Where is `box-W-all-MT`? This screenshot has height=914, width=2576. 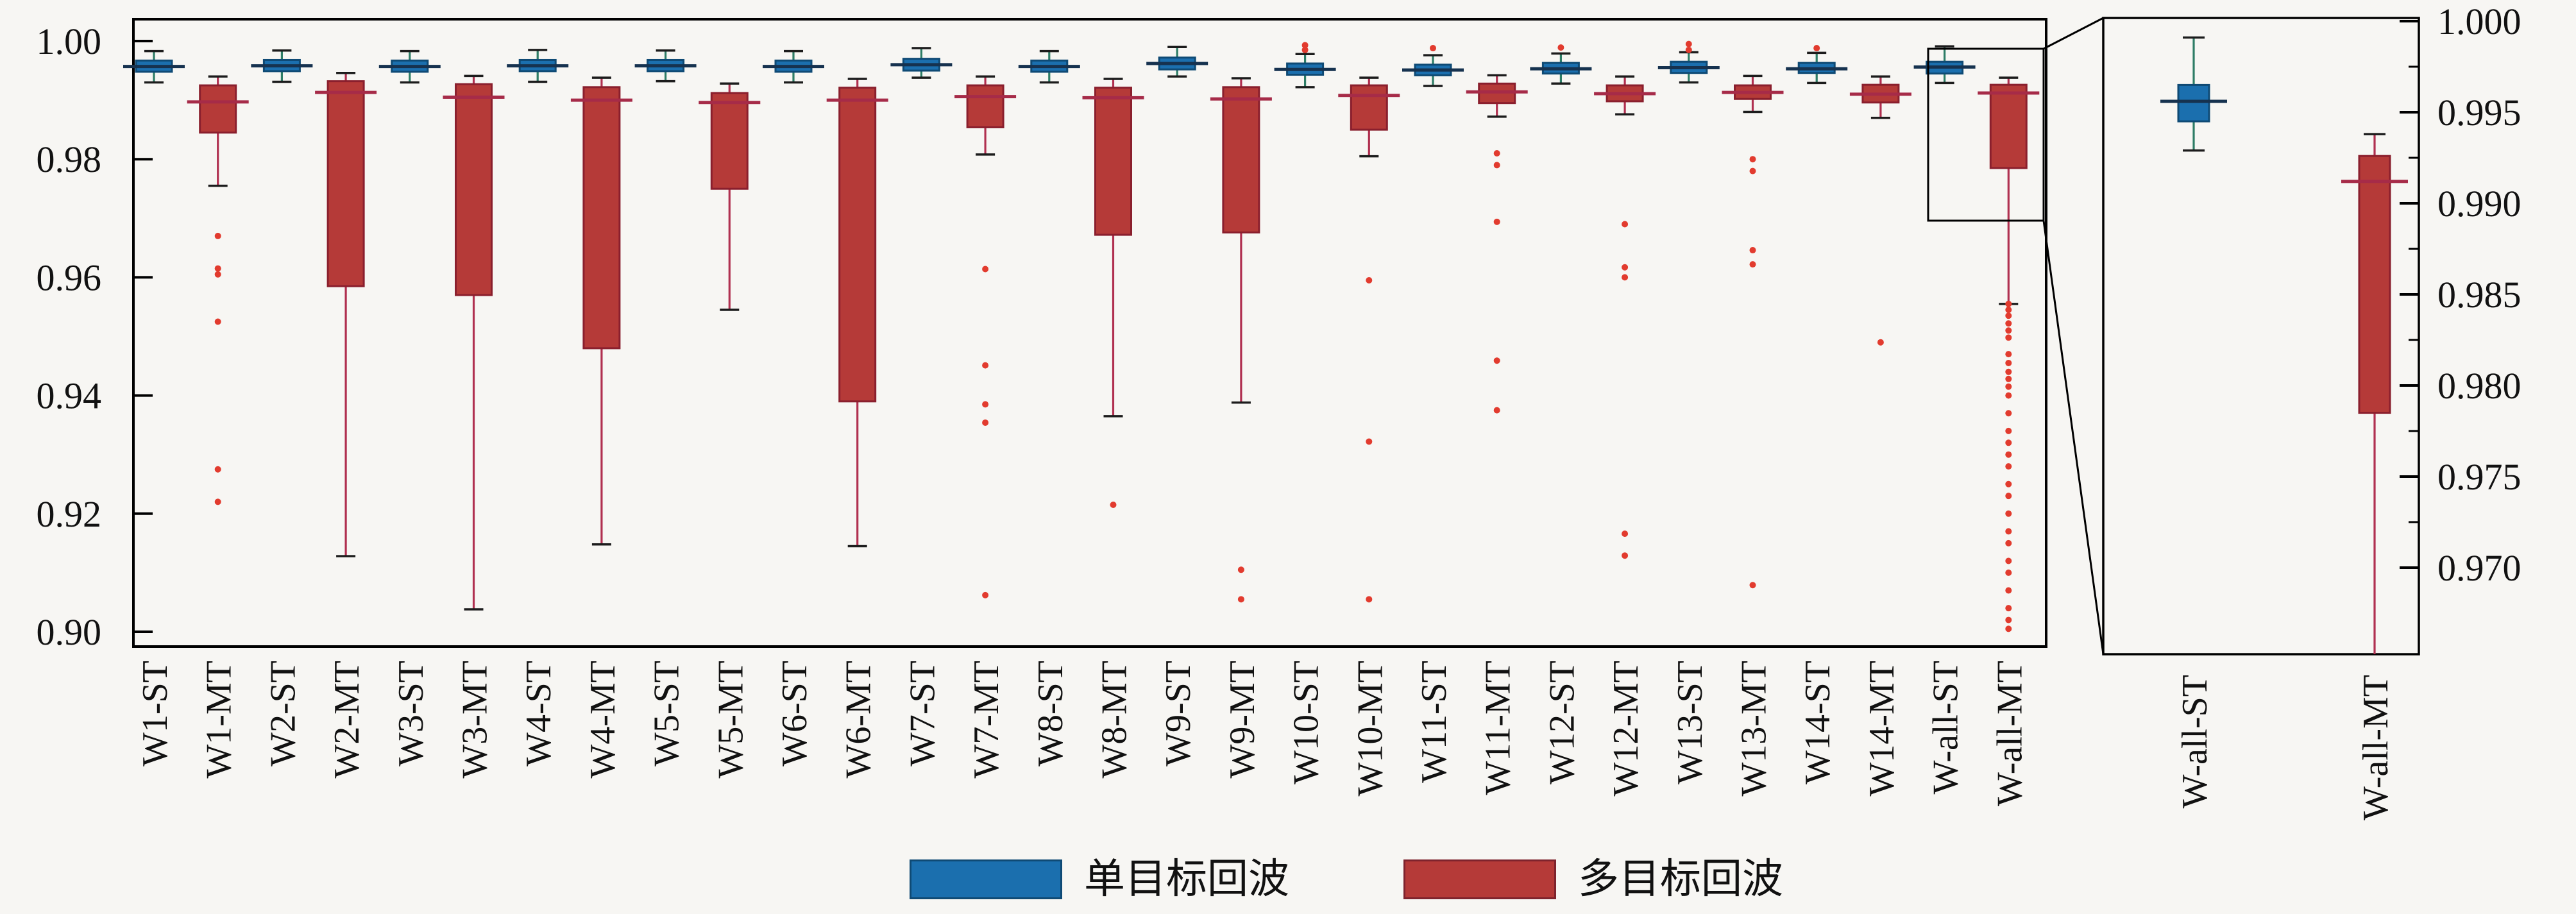 box-W-all-MT is located at coordinates (2009, 354).